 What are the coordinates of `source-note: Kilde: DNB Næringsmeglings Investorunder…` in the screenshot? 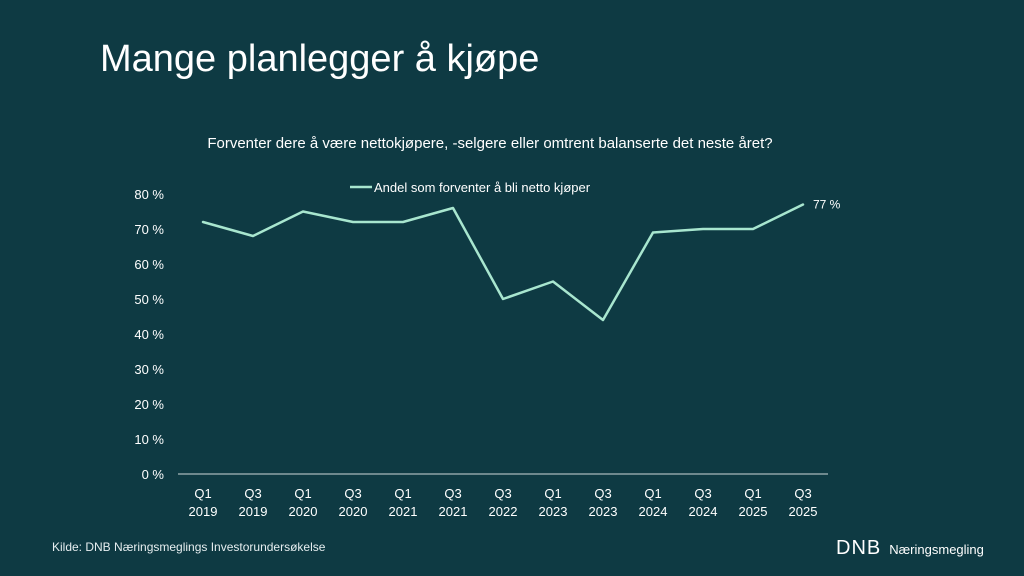 It's located at (189, 547).